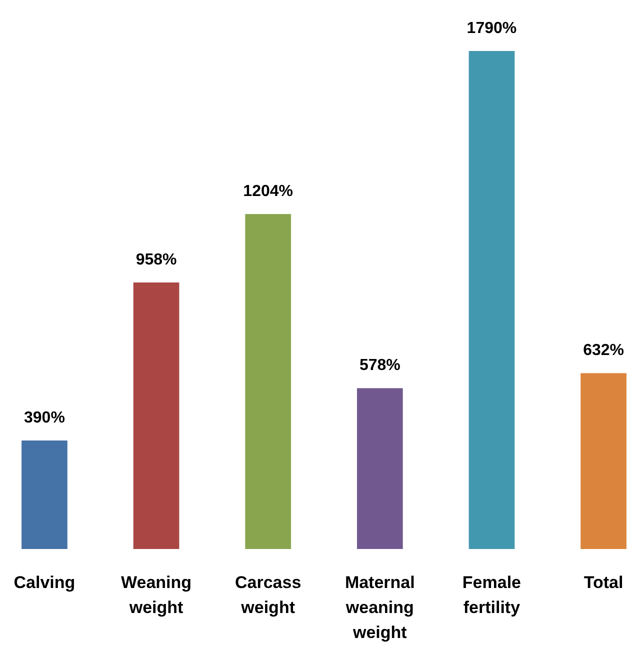 This screenshot has width=632, height=654. I want to click on data-label: 390%, so click(44, 417).